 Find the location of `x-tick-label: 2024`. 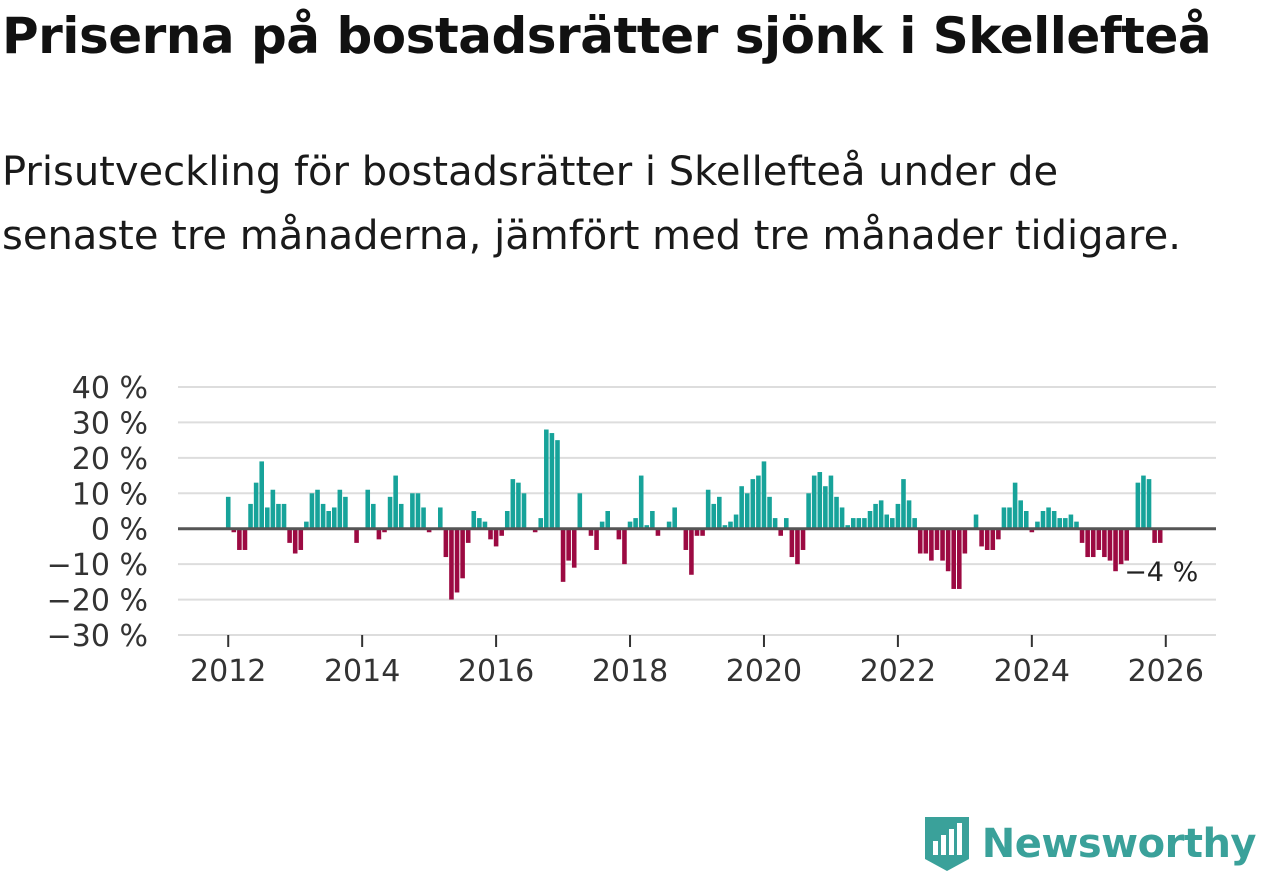

x-tick-label: 2024 is located at coordinates (1032, 671).